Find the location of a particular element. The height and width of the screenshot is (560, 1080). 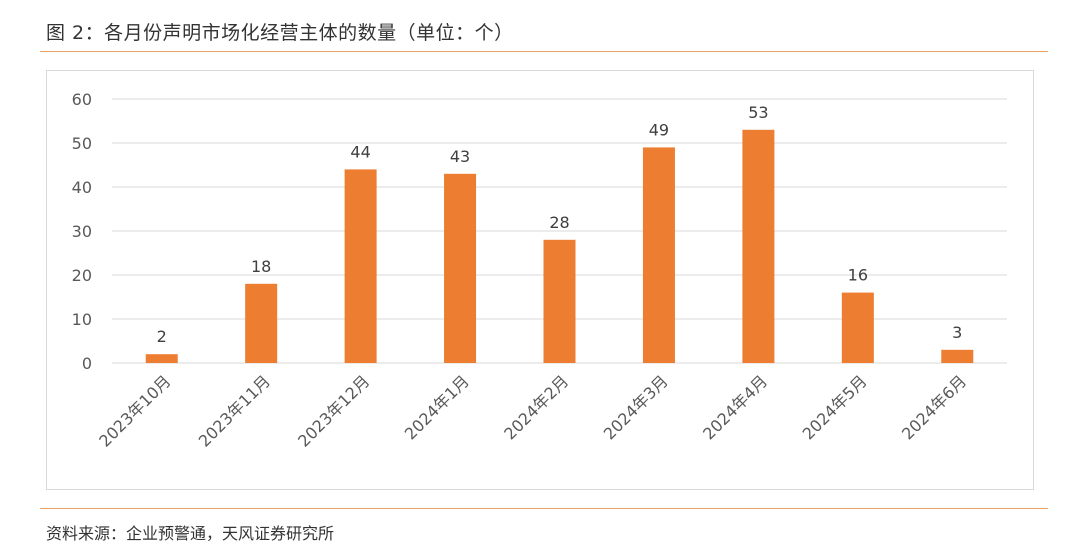

top-rule is located at coordinates (544, 51).